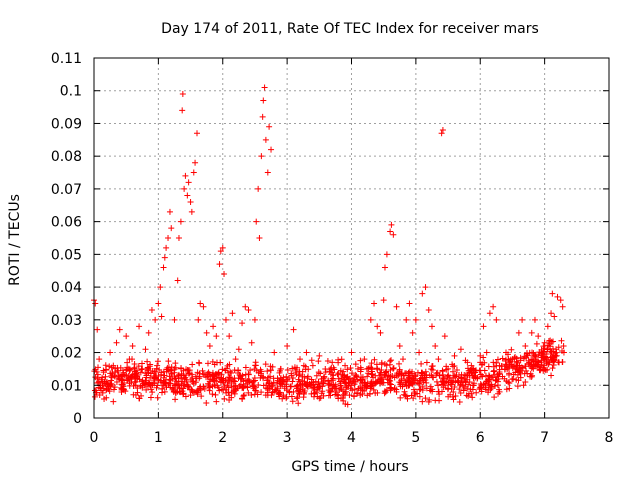 This screenshot has height=480, width=640. What do you see at coordinates (66, 190) in the screenshot?
I see `y-tick-label: 0.07` at bounding box center [66, 190].